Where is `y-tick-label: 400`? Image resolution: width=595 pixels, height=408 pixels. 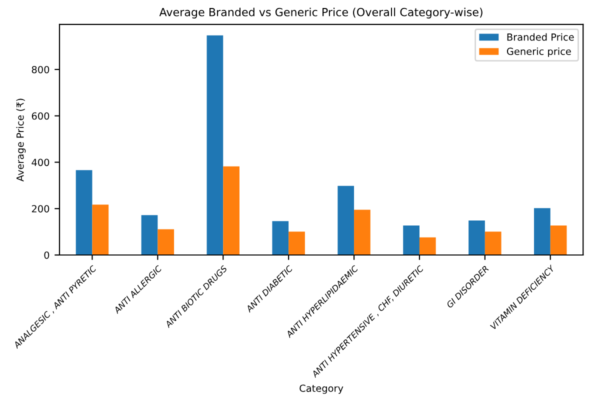 y-tick-label: 400 is located at coordinates (41, 162).